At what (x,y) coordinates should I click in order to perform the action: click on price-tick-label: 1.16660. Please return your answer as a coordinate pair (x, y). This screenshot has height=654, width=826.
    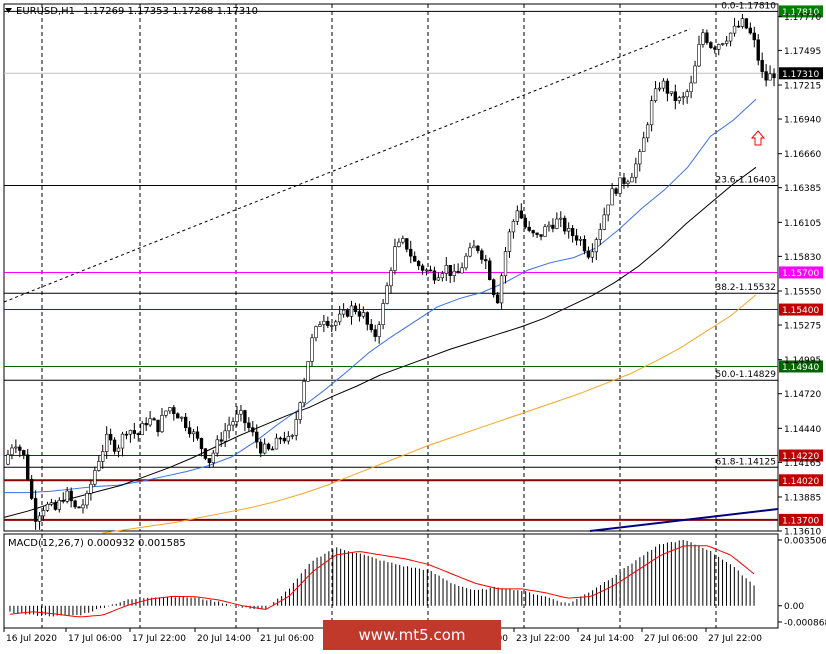
    Looking at the image, I should click on (802, 155).